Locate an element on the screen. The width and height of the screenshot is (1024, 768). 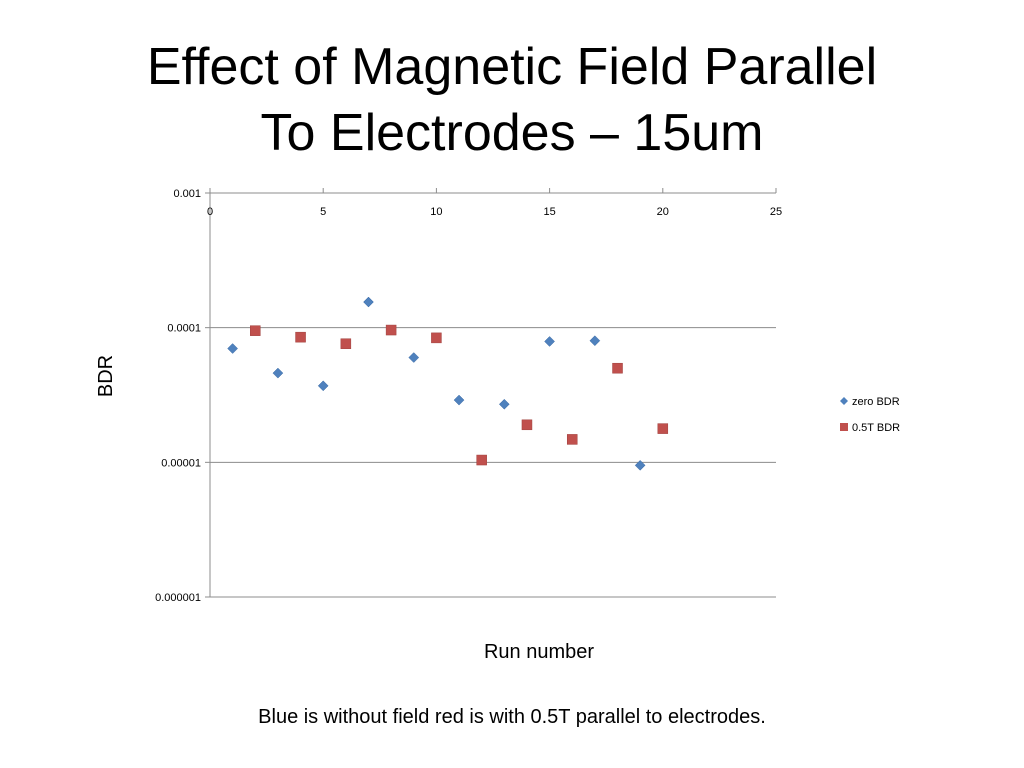
y-tick-label-2: 0.00001 is located at coordinates (181, 463).